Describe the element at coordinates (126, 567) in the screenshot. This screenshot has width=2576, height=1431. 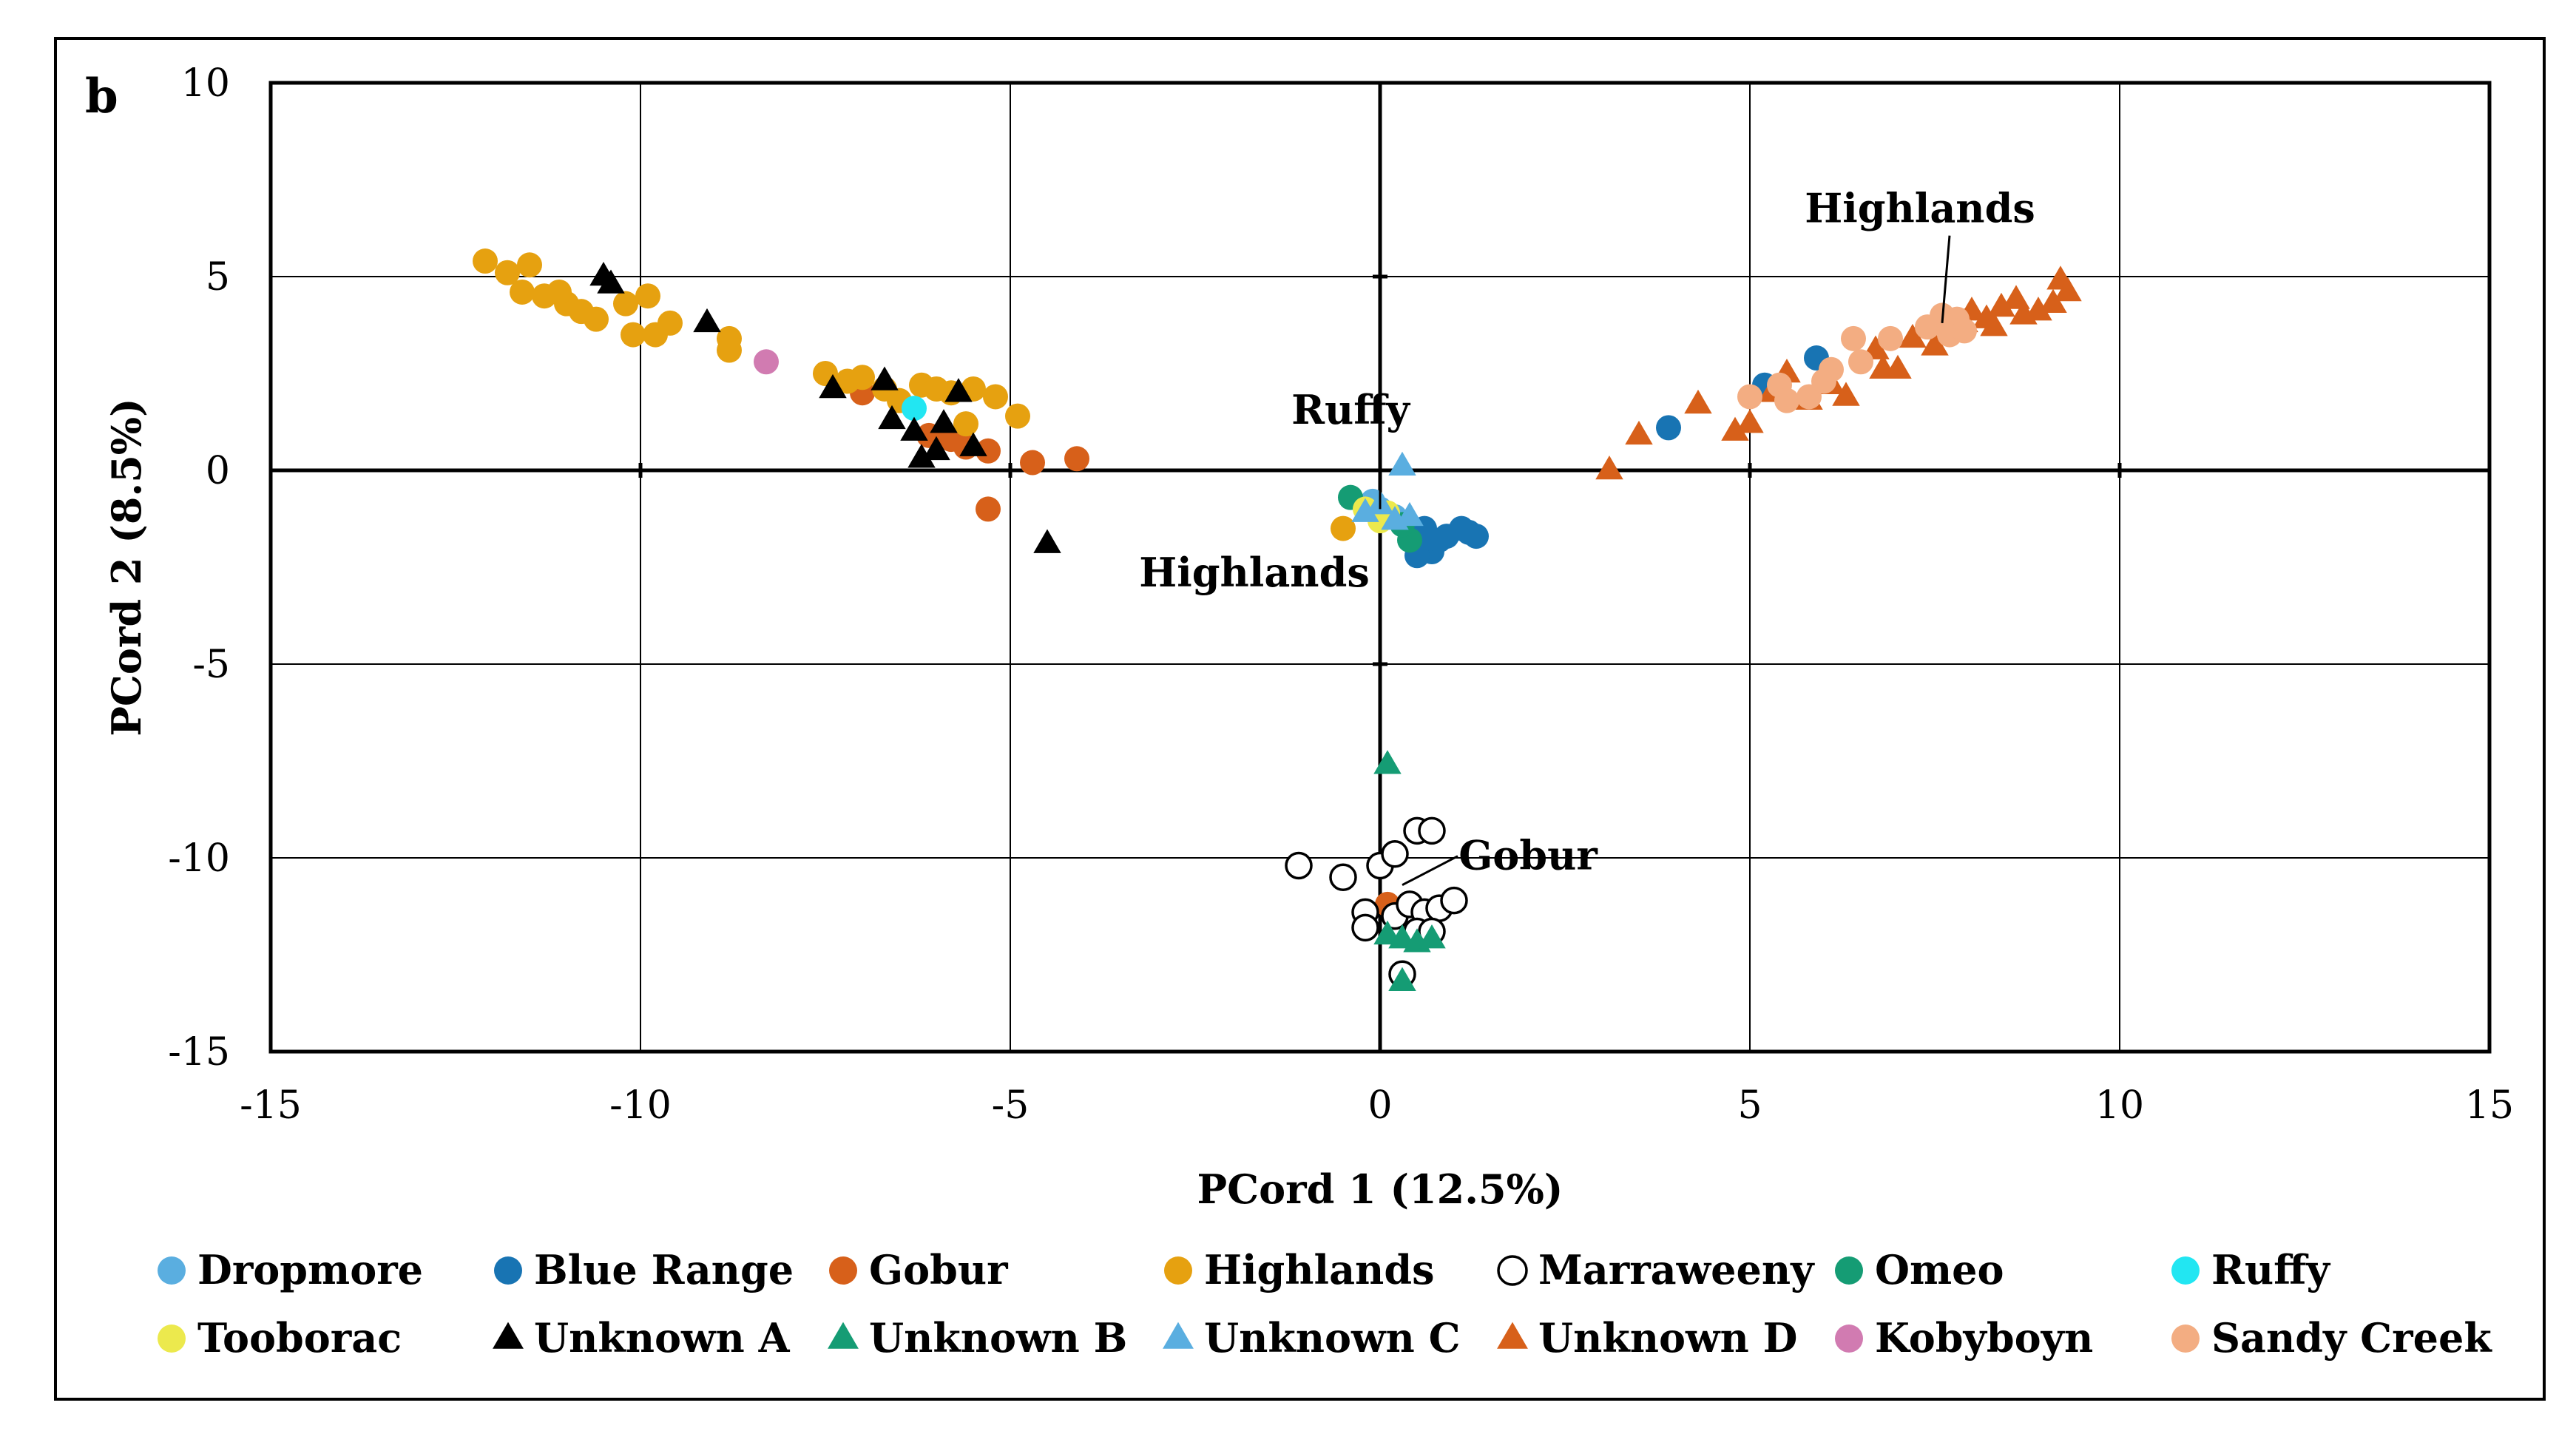
I see `y-axis-label: PCord 2 (8.5%)` at that location.